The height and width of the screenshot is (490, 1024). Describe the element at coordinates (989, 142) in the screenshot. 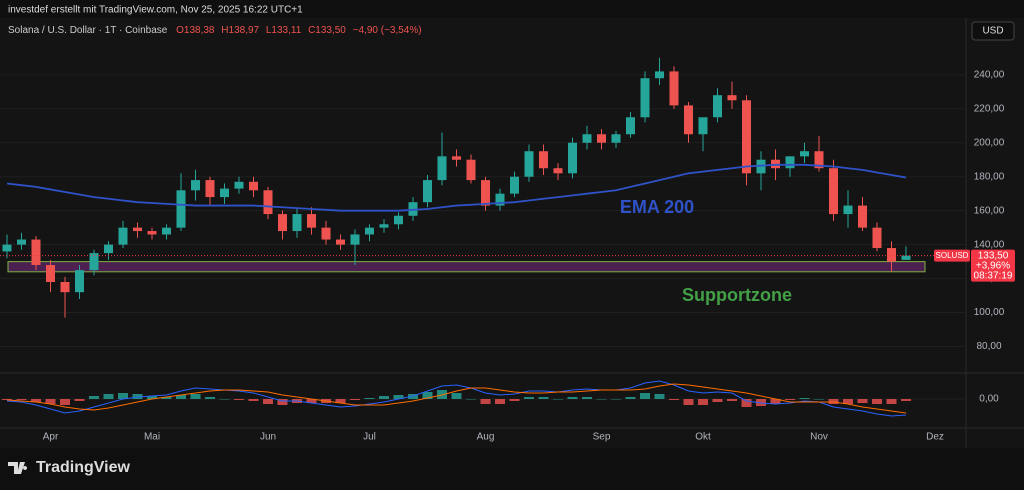

I see `y-tick-label: 200,00` at that location.